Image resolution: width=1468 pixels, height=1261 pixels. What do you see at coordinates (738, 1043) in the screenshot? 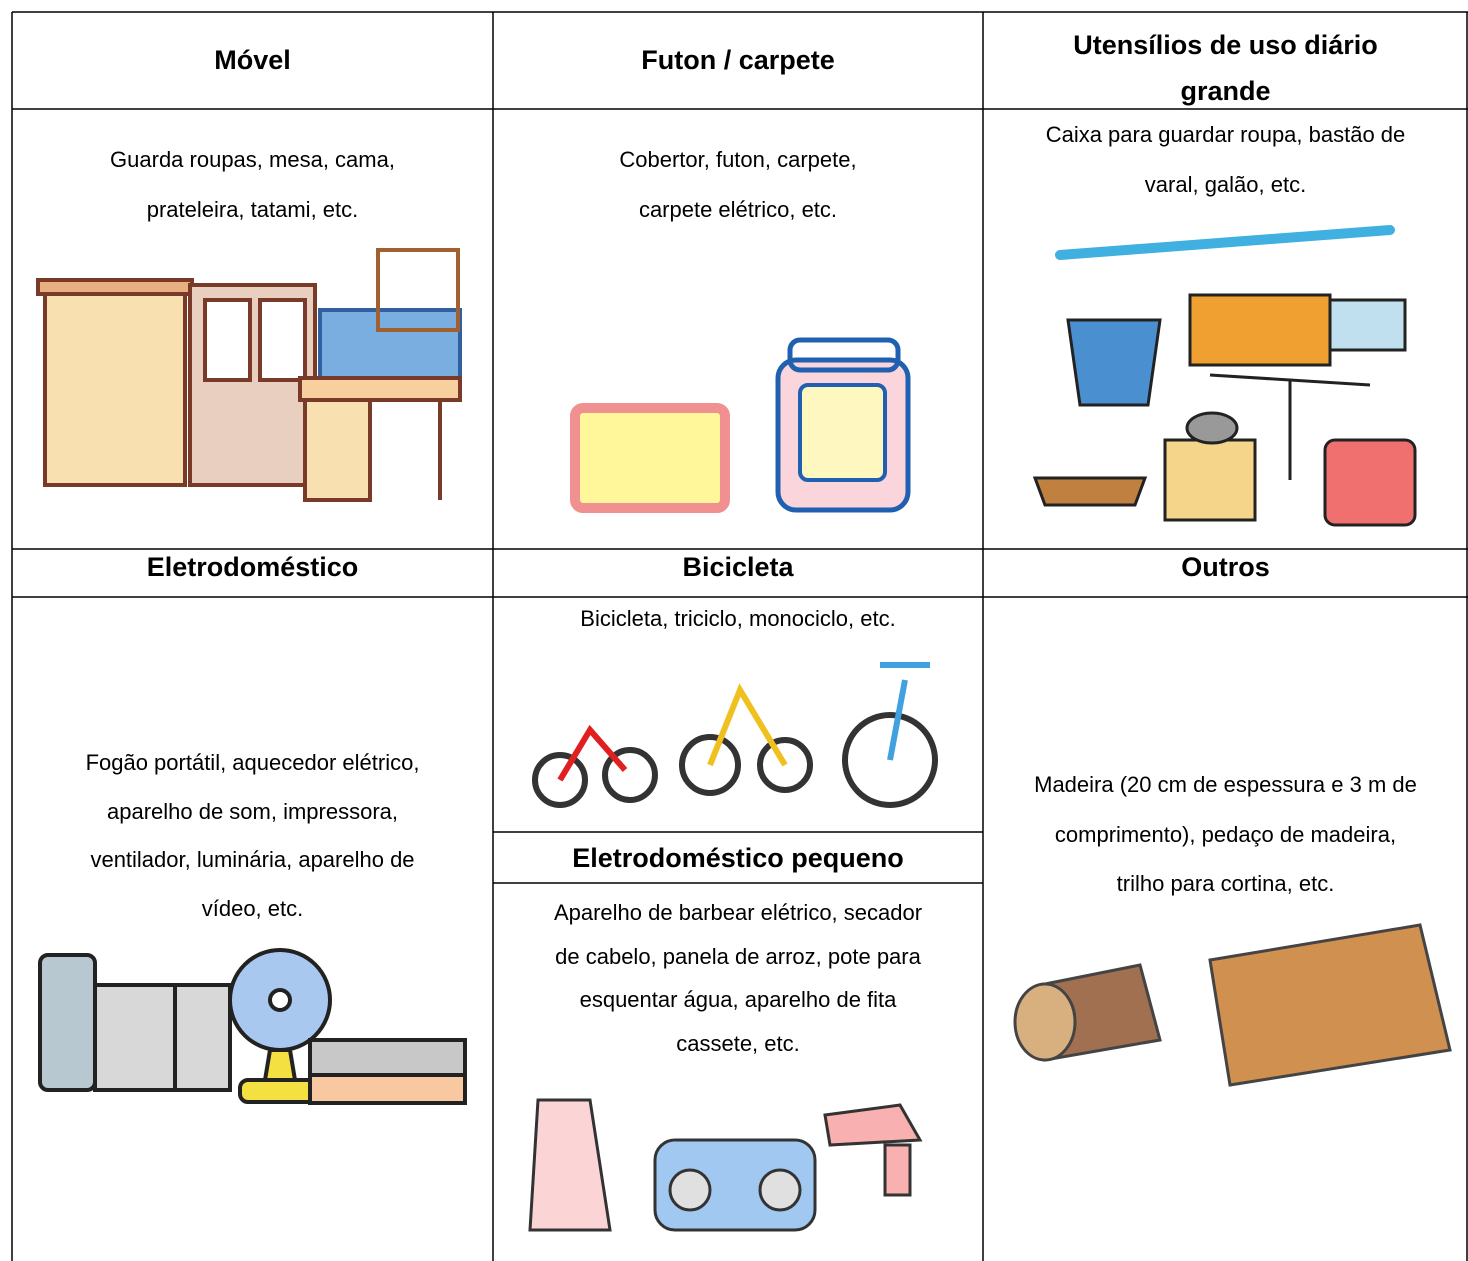
I see `line: cassete, etc.` at bounding box center [738, 1043].